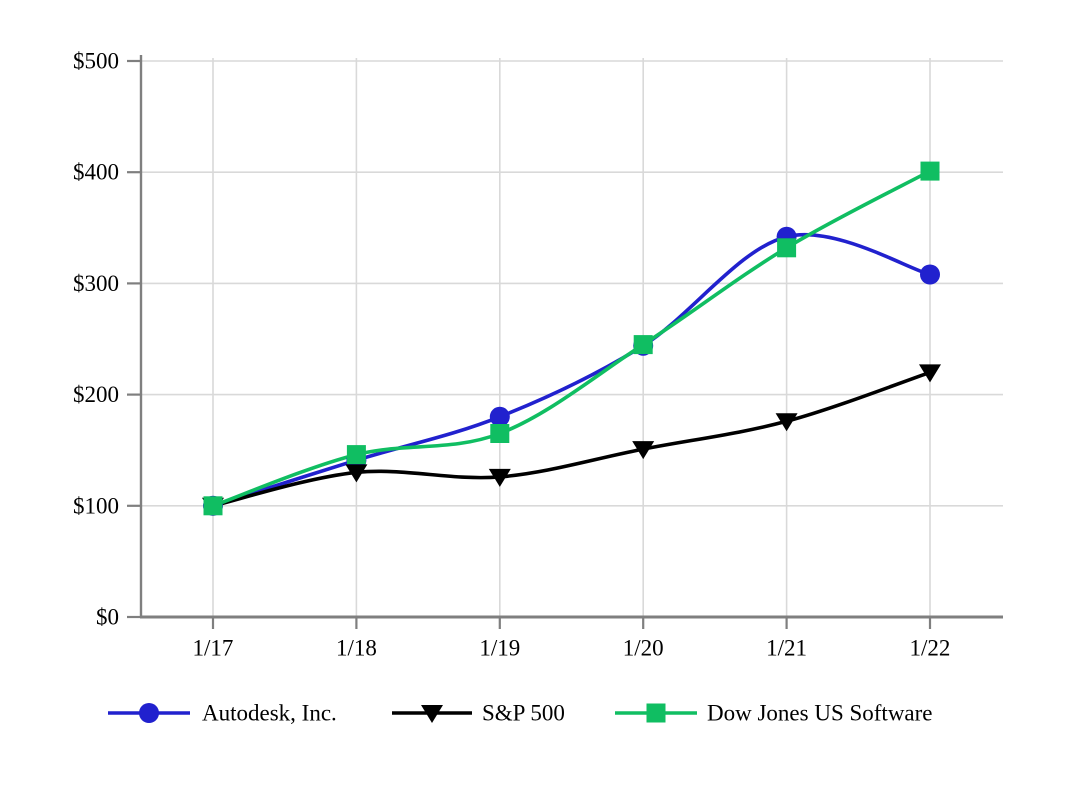 This screenshot has height=800, width=1066. What do you see at coordinates (96, 283) in the screenshot?
I see `y-axis-tick-label: $300` at bounding box center [96, 283].